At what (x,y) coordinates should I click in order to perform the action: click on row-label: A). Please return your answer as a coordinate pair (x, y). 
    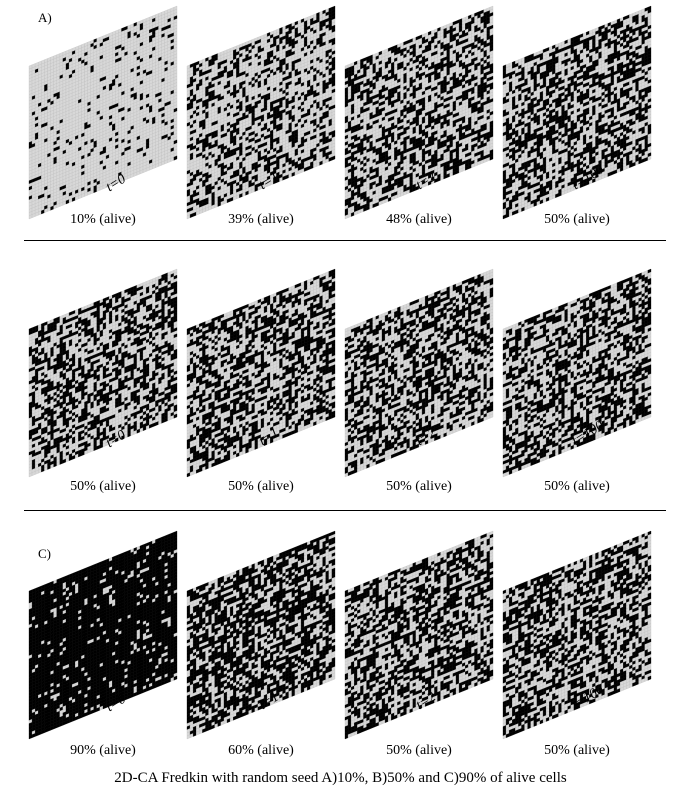
    Looking at the image, I should click on (45, 18).